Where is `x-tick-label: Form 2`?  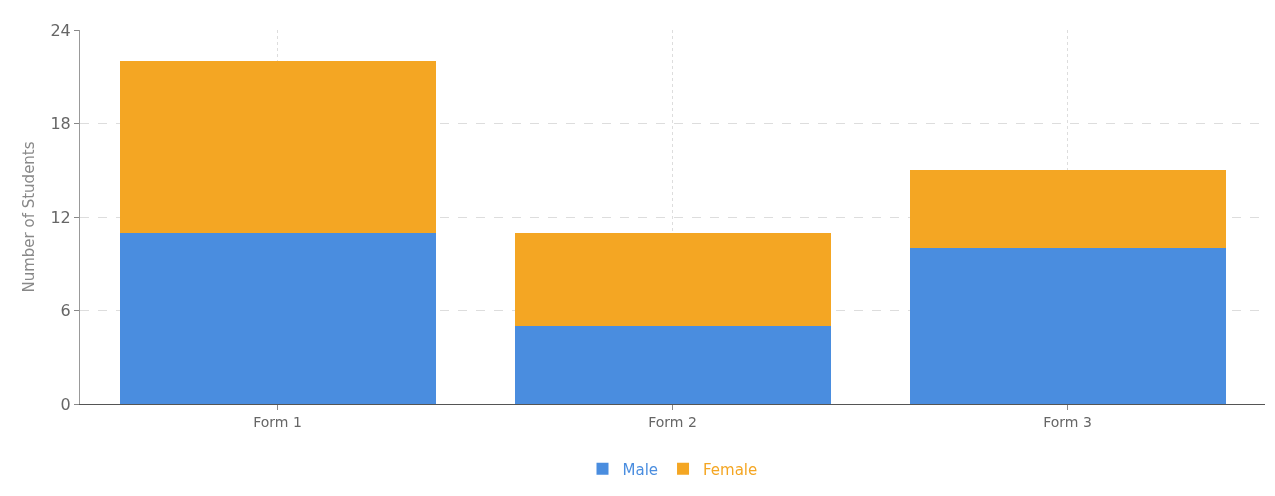 x-tick-label: Form 2 is located at coordinates (672, 421).